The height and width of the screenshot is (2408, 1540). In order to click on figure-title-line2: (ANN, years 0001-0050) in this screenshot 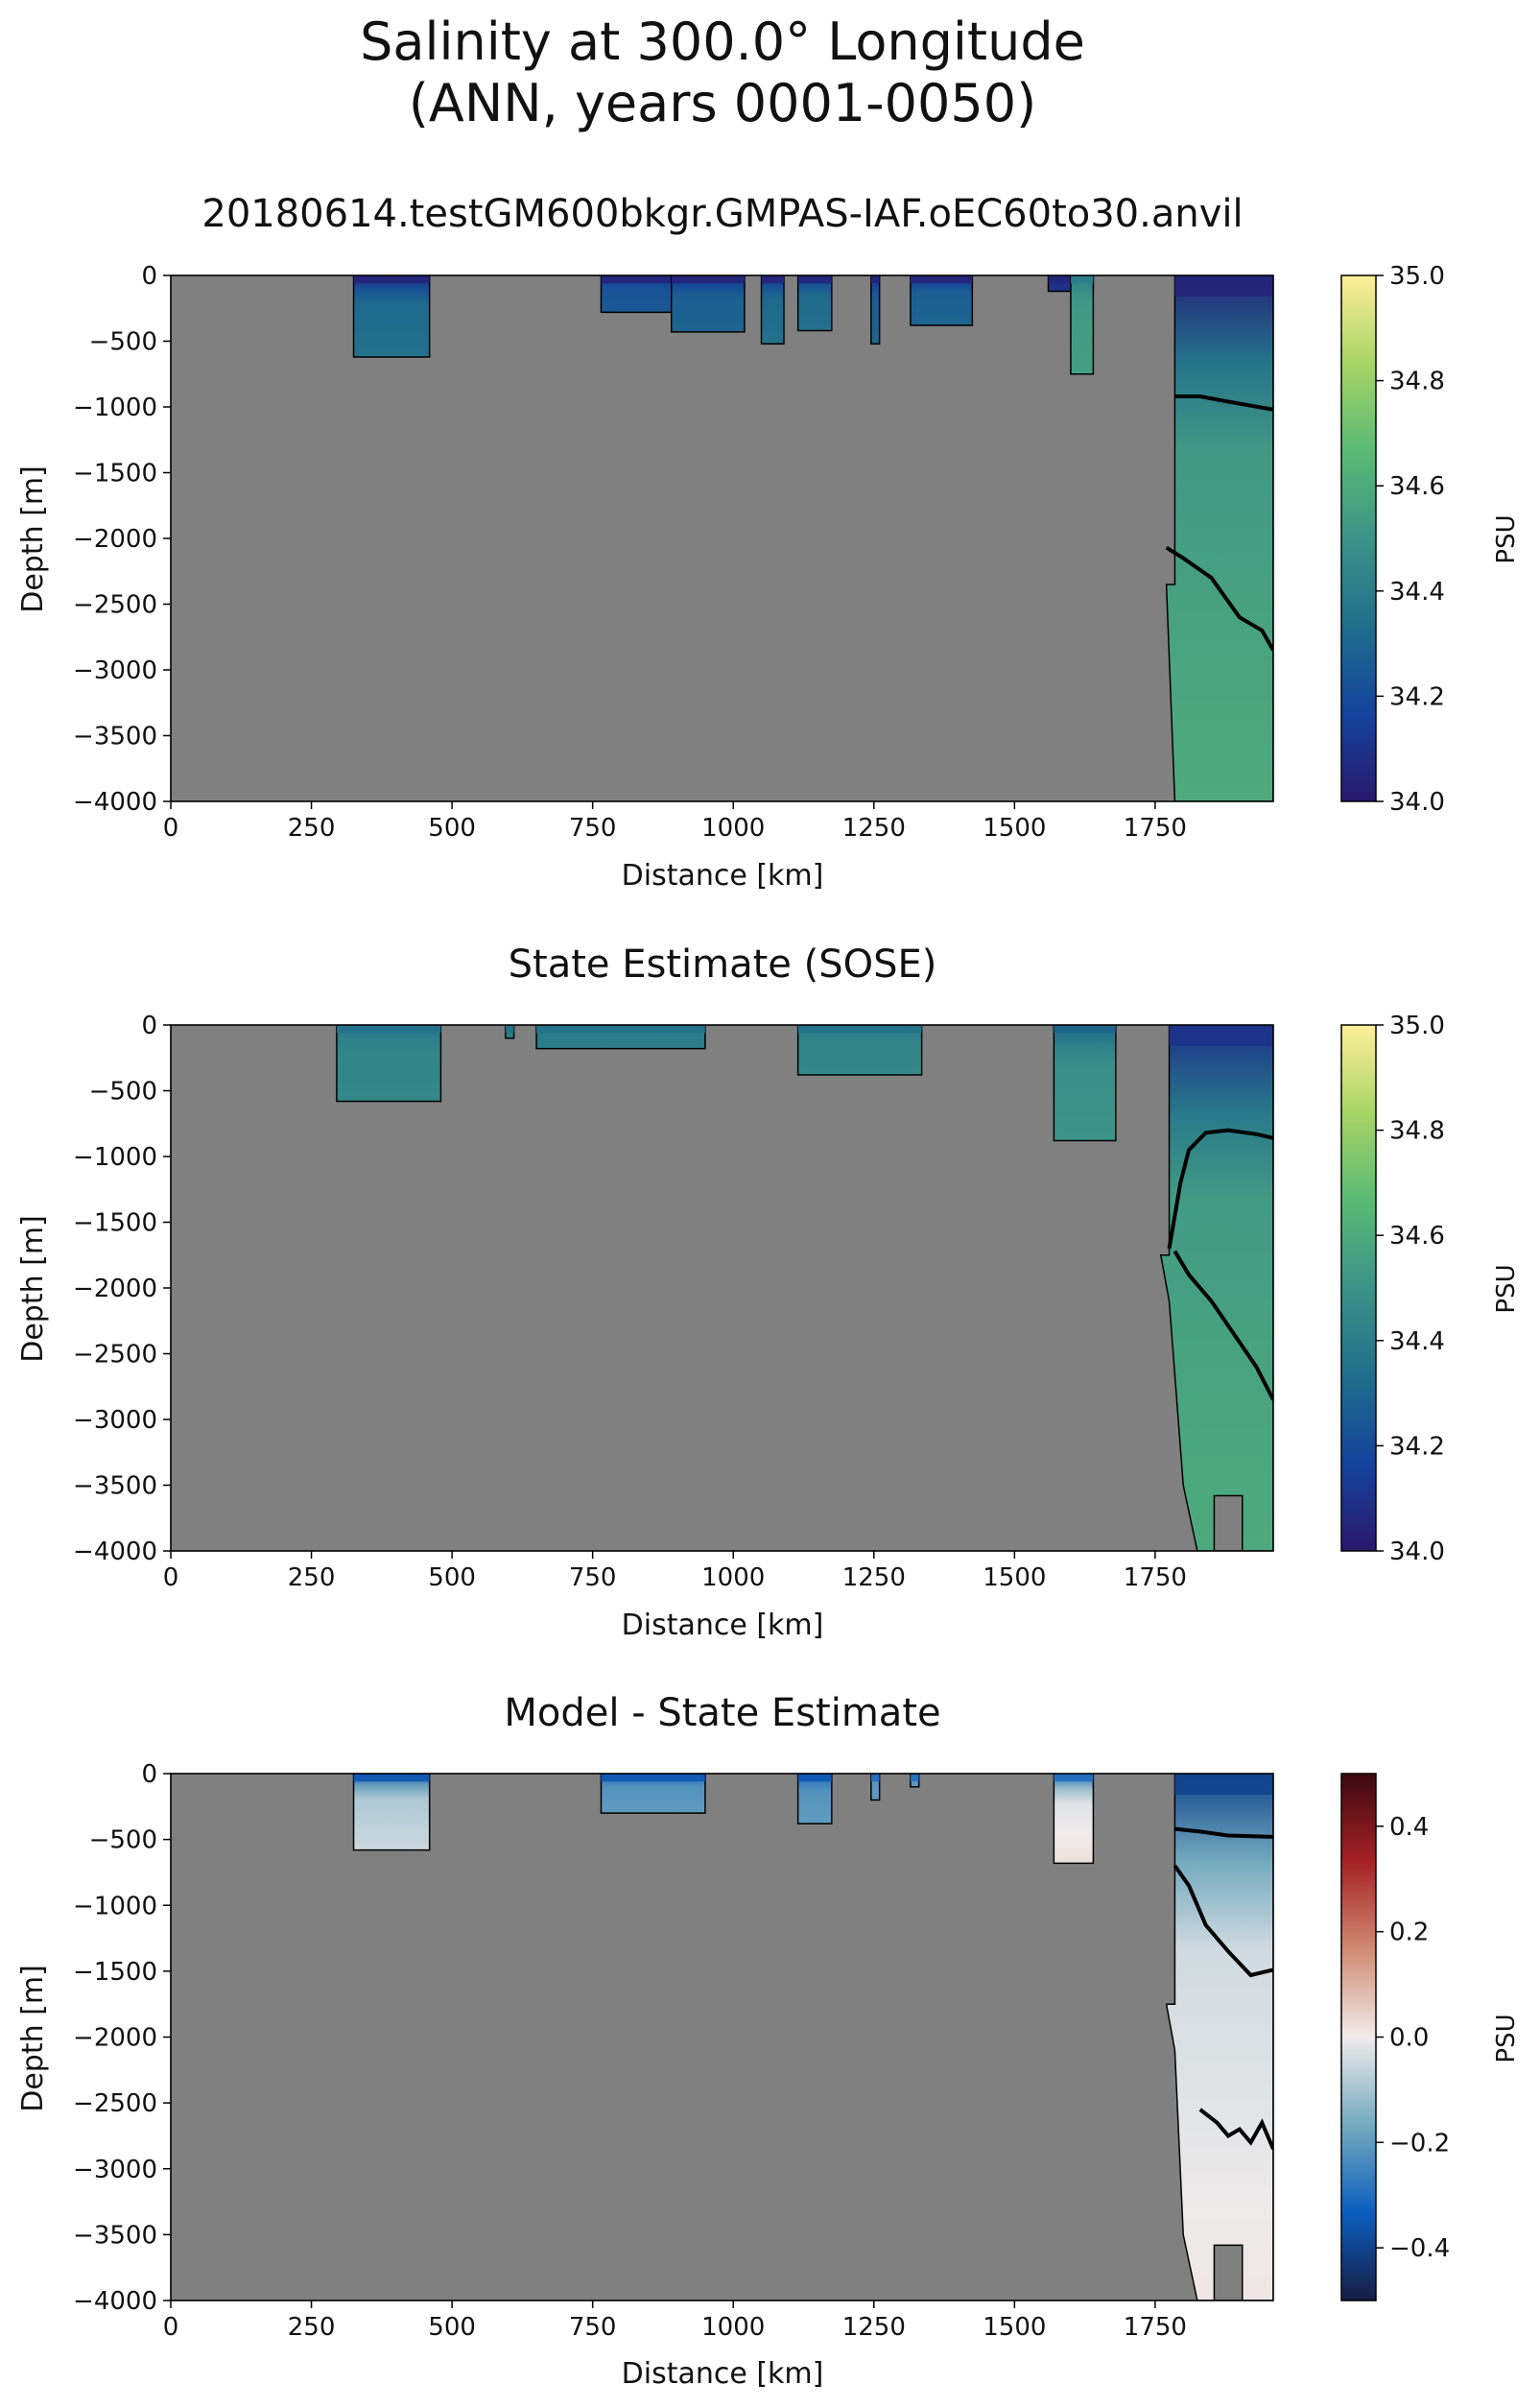, I will do `click(722, 103)`.